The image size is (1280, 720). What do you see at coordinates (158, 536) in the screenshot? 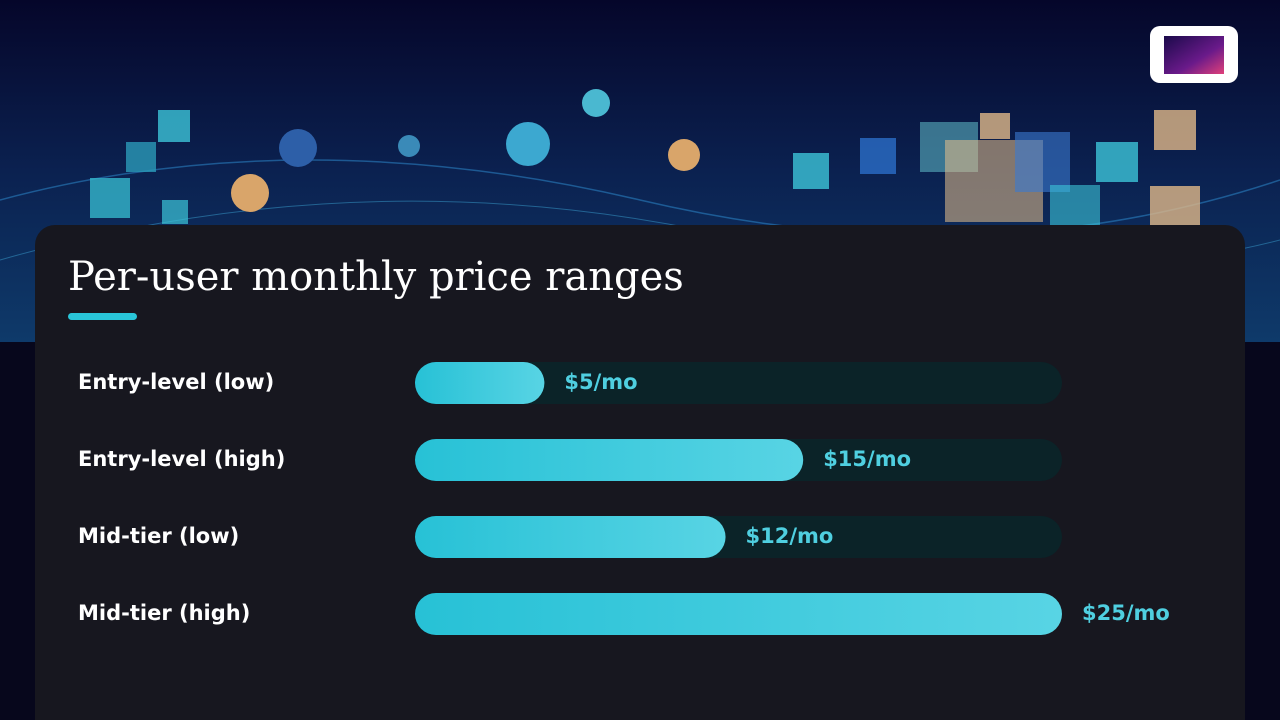
I see `category-label: Mid-tier (low)` at bounding box center [158, 536].